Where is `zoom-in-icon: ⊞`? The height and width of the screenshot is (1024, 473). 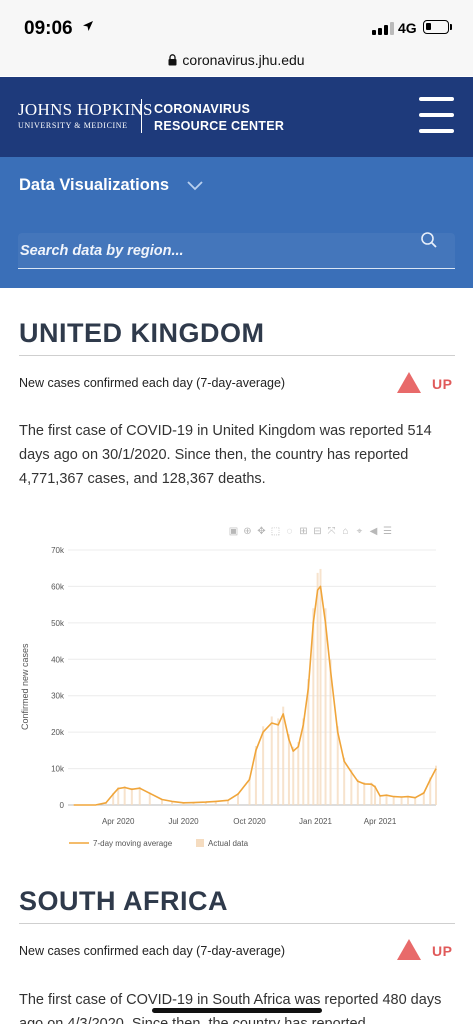 zoom-in-icon: ⊞ is located at coordinates (303, 531).